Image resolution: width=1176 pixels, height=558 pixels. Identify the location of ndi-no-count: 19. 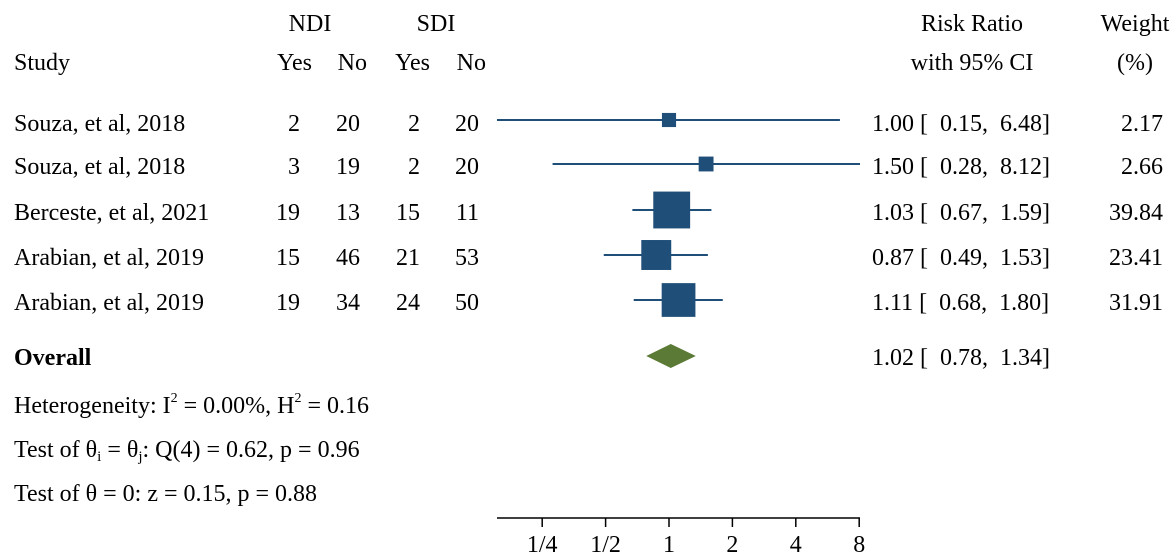
(348, 167).